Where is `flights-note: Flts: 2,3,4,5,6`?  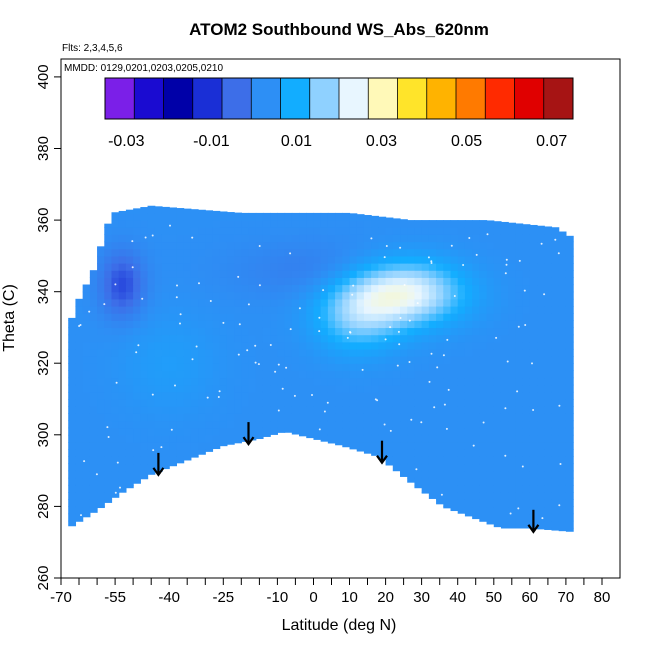
flights-note: Flts: 2,3,4,5,6 is located at coordinates (92, 48).